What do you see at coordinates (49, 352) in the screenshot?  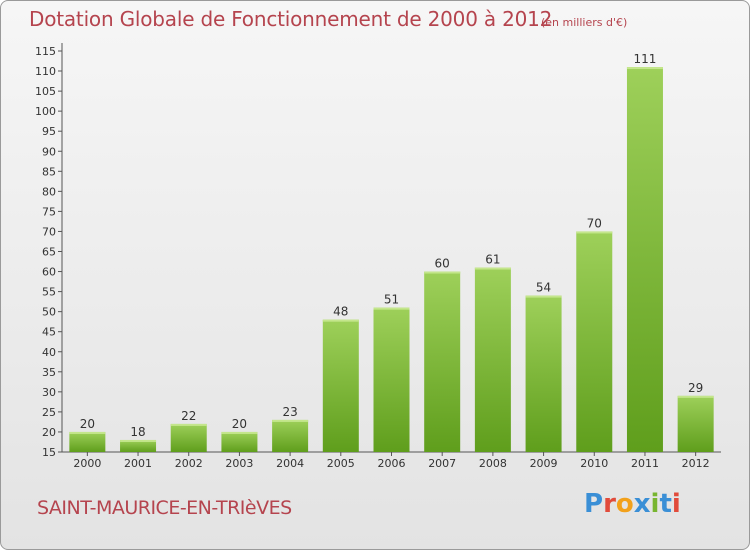 I see `y-tick-label: 40` at bounding box center [49, 352].